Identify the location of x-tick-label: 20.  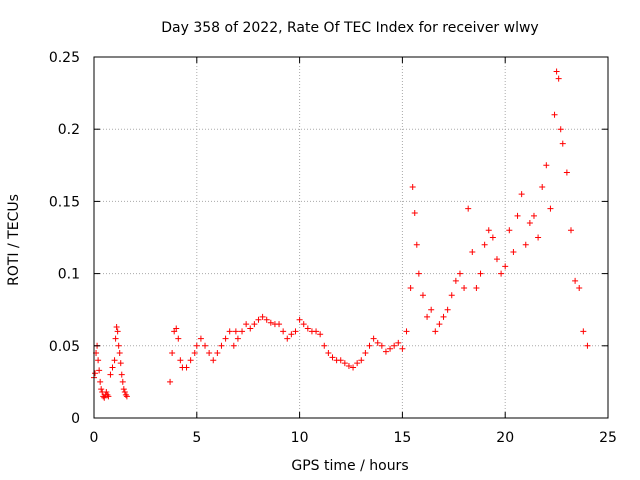
(505, 438).